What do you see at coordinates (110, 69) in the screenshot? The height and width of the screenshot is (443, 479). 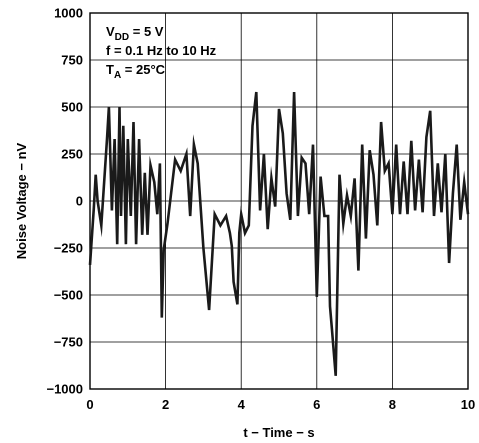 I see `annotation-temperature-main: T` at bounding box center [110, 69].